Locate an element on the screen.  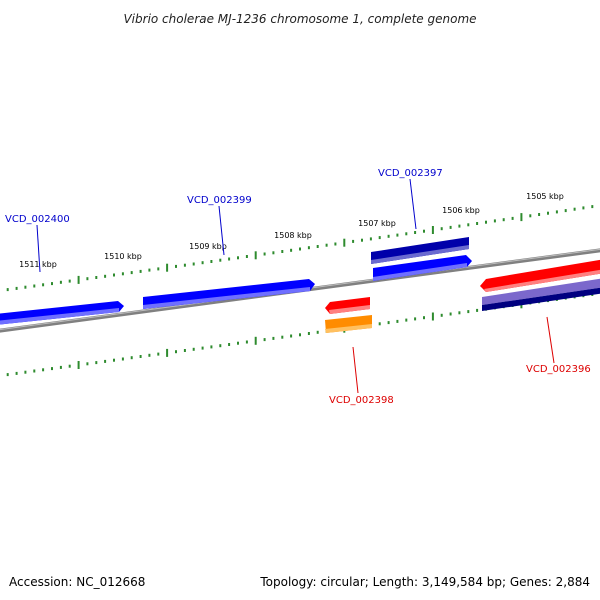
ruler-label-1511: 1511 kbp is located at coordinates (38, 264).